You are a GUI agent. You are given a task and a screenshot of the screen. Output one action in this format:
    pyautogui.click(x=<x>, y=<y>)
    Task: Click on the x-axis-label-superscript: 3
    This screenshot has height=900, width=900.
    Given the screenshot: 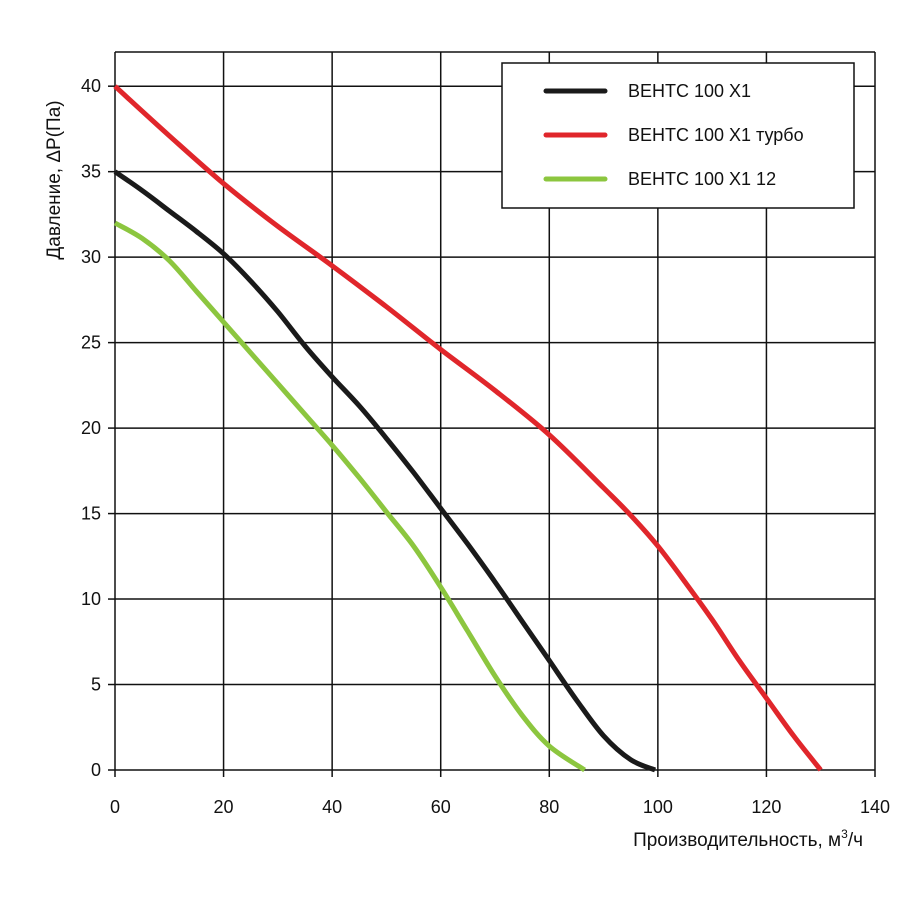 What is the action you would take?
    pyautogui.click(x=844, y=834)
    